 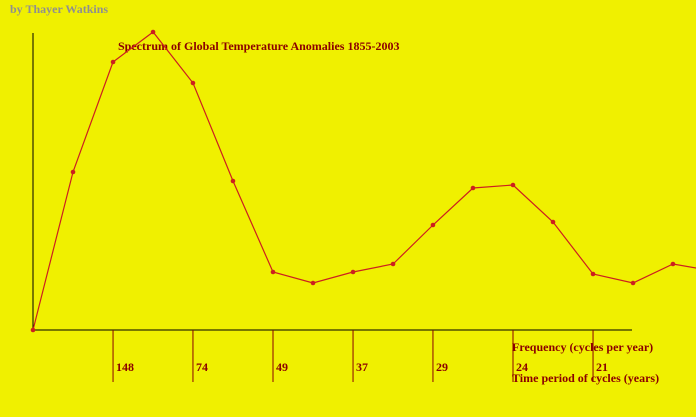 What do you see at coordinates (362, 367) in the screenshot?
I see `x-tick-label-37: 37` at bounding box center [362, 367].